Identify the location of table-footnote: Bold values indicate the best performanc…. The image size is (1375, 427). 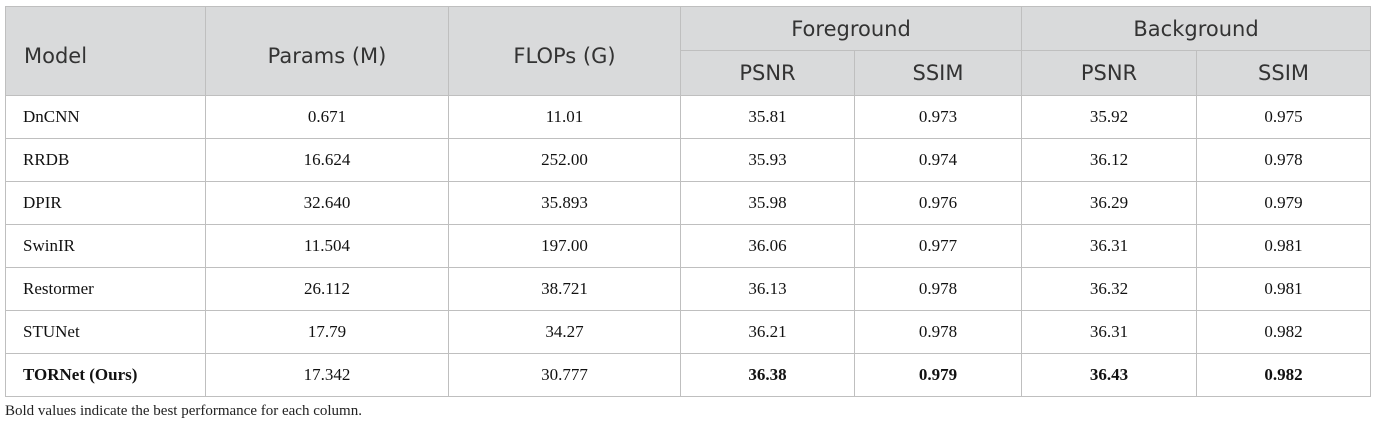
(183, 411).